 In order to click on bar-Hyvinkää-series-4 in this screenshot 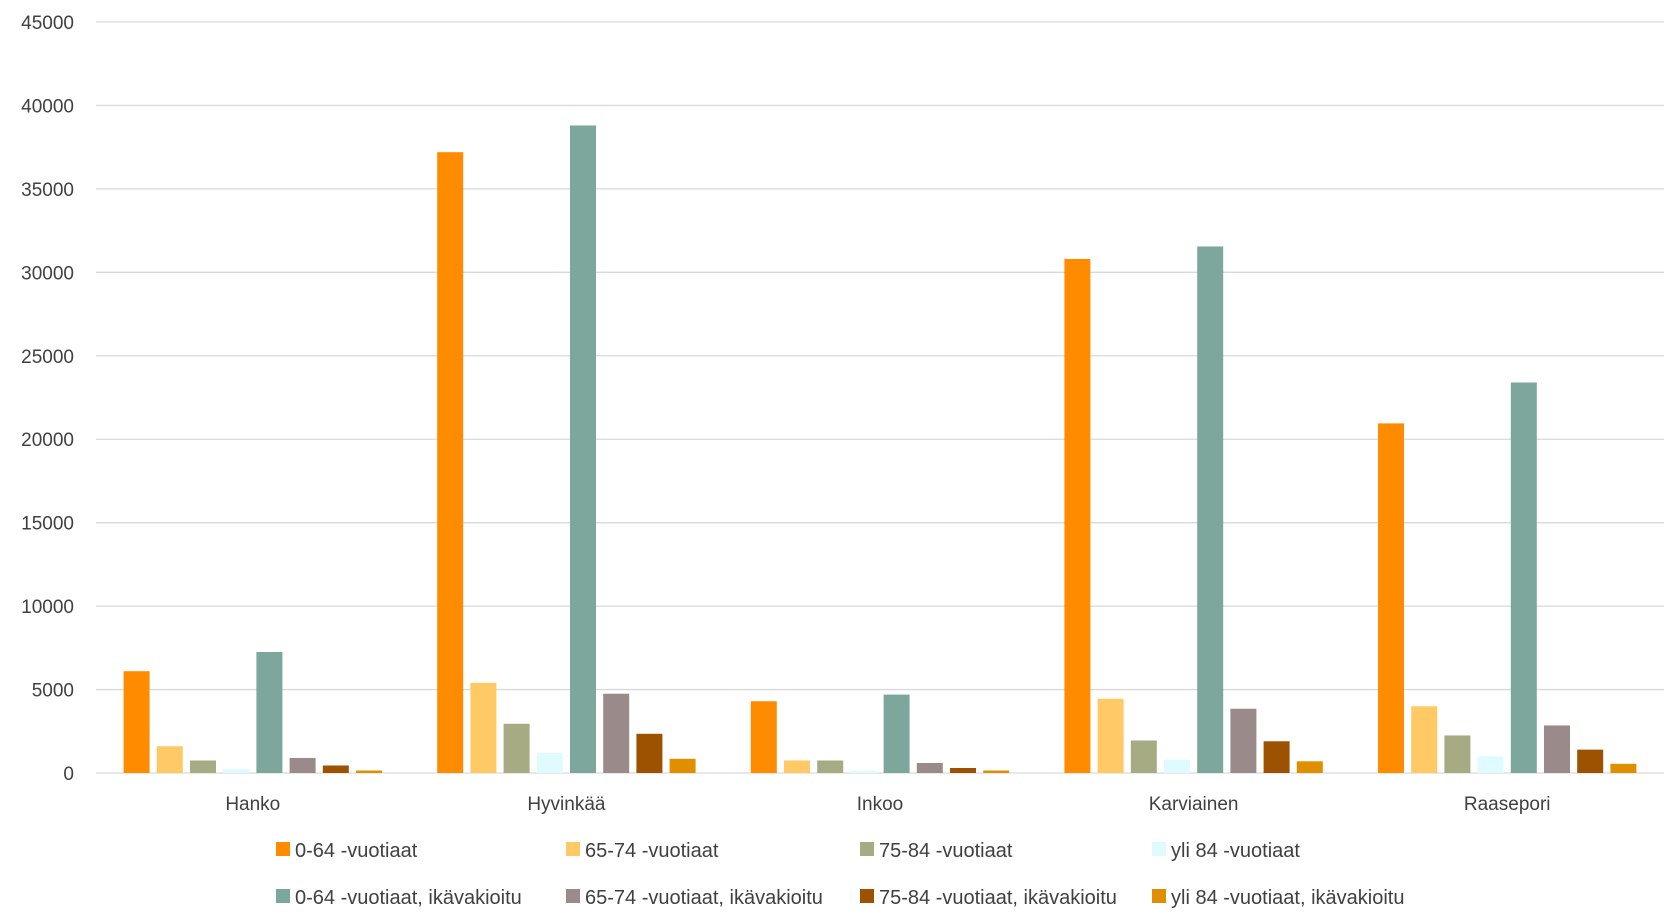, I will do `click(549, 762)`.